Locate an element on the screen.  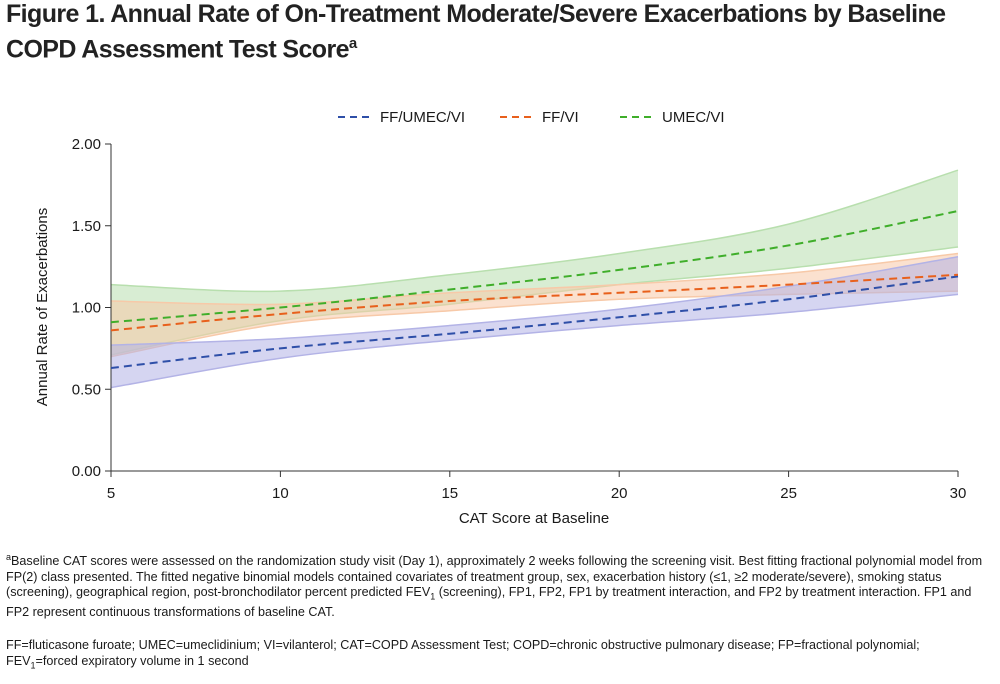
confidence-band-ff-vi is located at coordinates (534, 305).